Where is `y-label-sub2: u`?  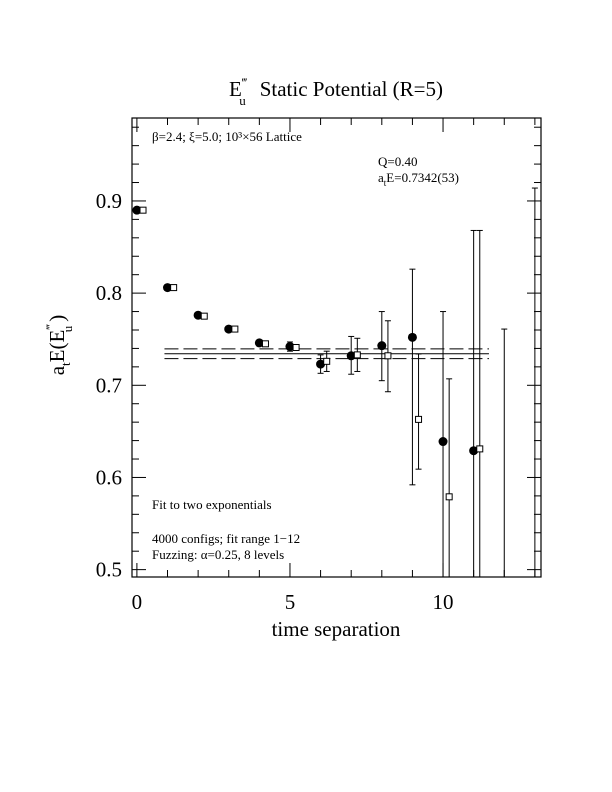
y-label-sub2: u is located at coordinates (67, 328).